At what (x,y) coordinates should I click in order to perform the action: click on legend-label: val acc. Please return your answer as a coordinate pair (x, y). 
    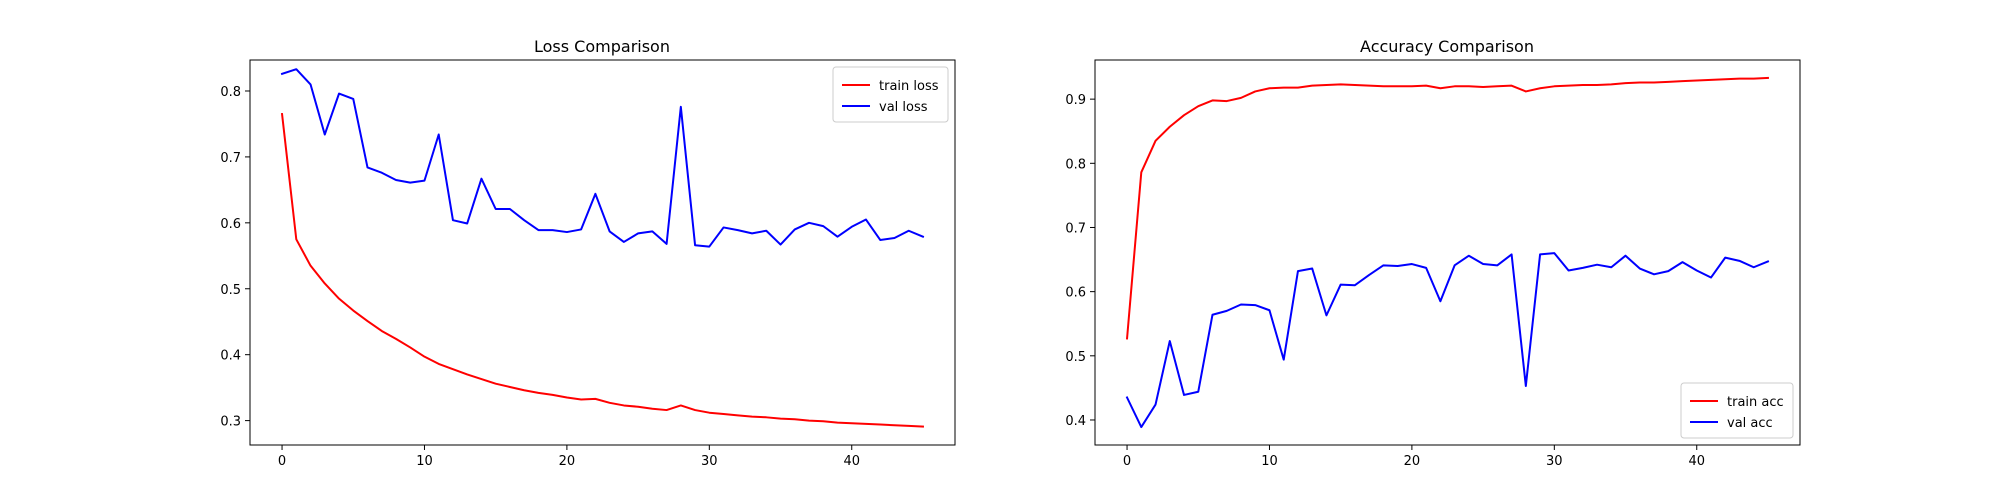
    Looking at the image, I should click on (1750, 423).